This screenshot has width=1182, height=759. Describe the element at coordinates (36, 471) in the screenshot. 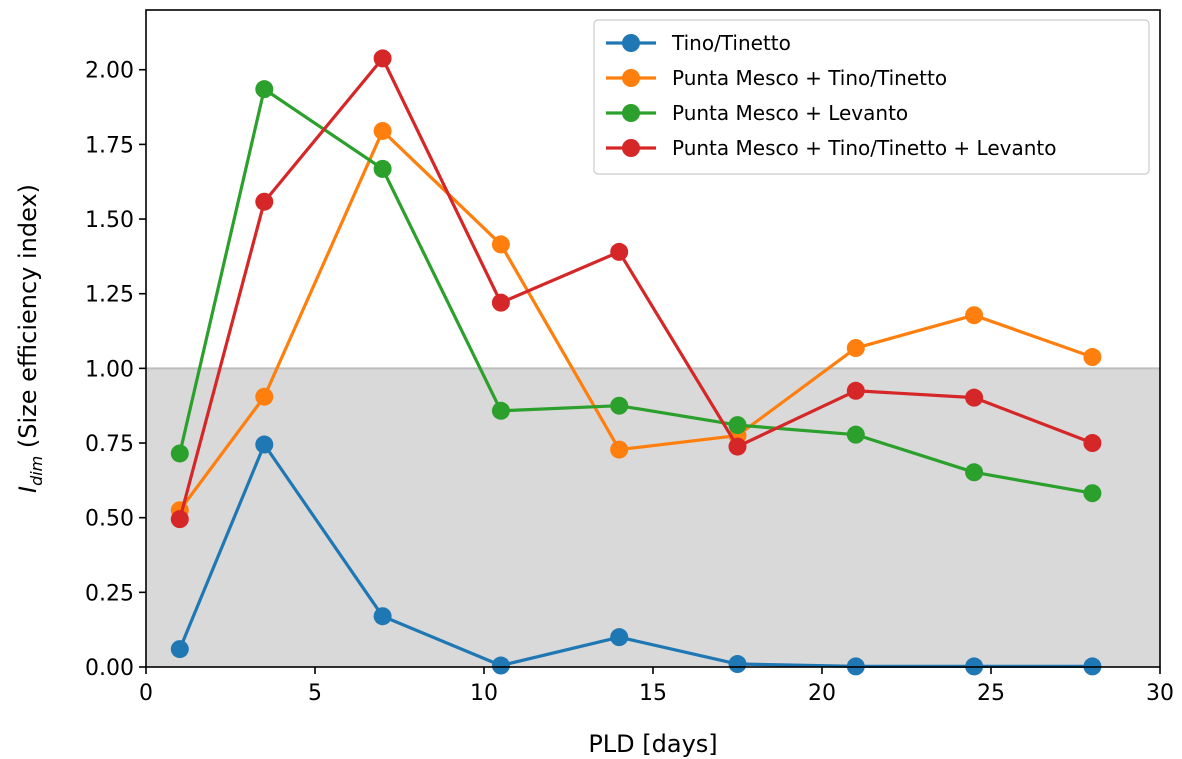

I see `y-axis-label-subscript: dim` at that location.